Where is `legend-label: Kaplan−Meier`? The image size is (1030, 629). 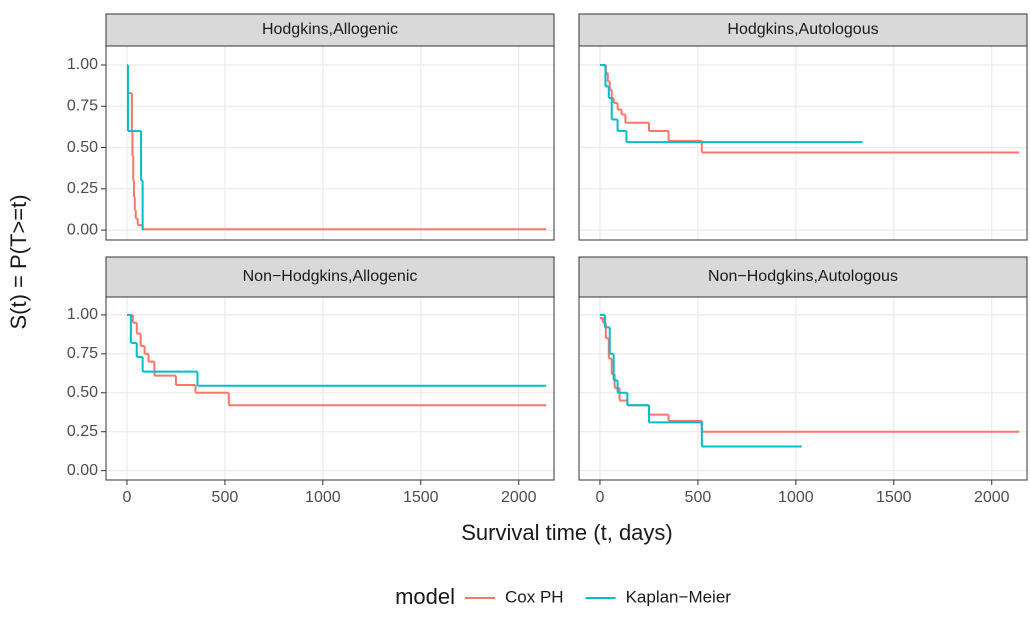 legend-label: Kaplan−Meier is located at coordinates (679, 596).